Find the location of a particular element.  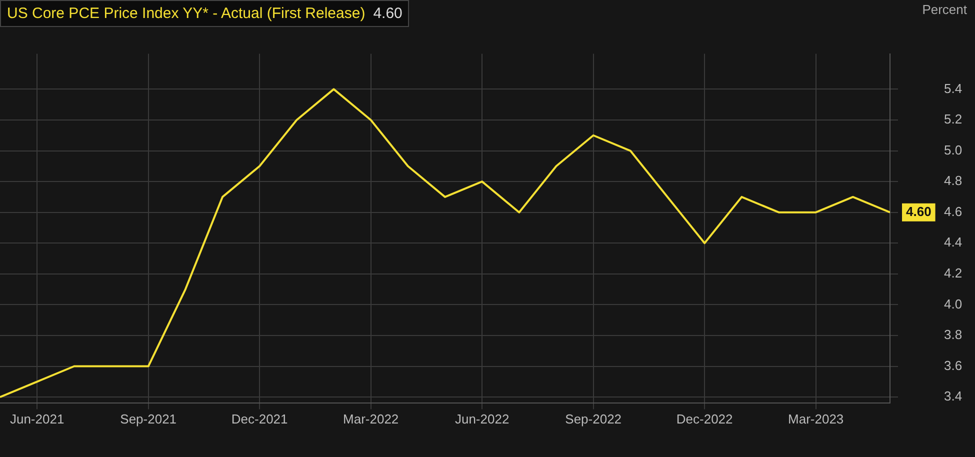

x-tick-label: Sep-2021 is located at coordinates (148, 419).